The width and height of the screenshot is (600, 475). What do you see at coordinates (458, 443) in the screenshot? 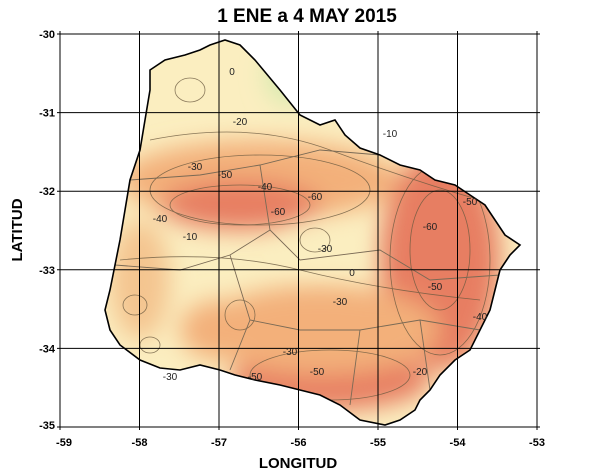
I see `x-tick-label: -54` at bounding box center [458, 443].